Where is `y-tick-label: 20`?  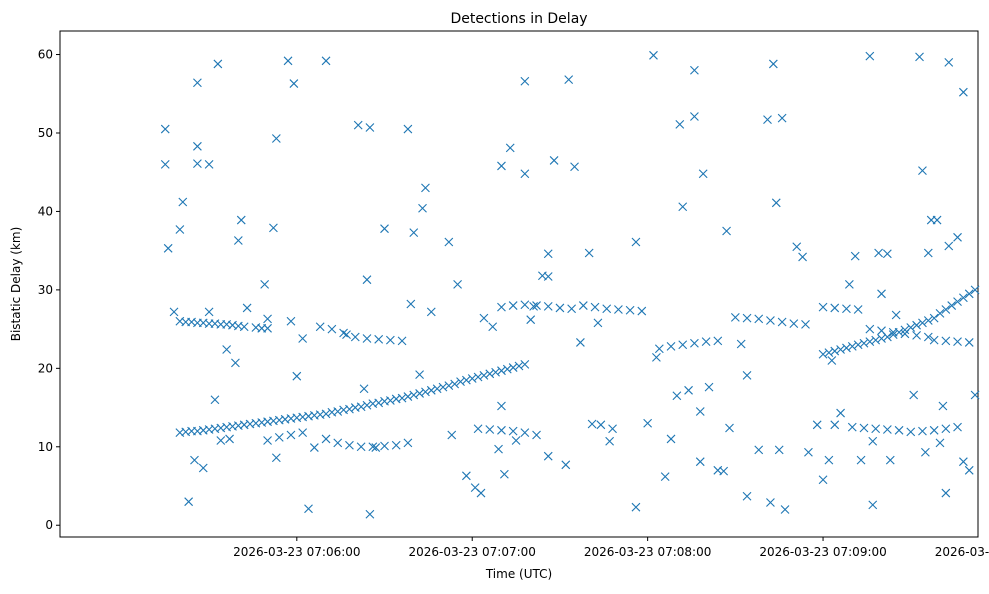
y-tick-label: 20 is located at coordinates (45, 368).